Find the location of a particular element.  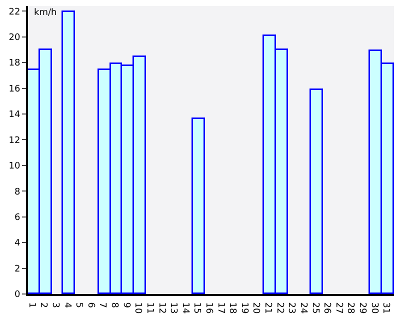

x-tick-label: 31 is located at coordinates (385, 308).